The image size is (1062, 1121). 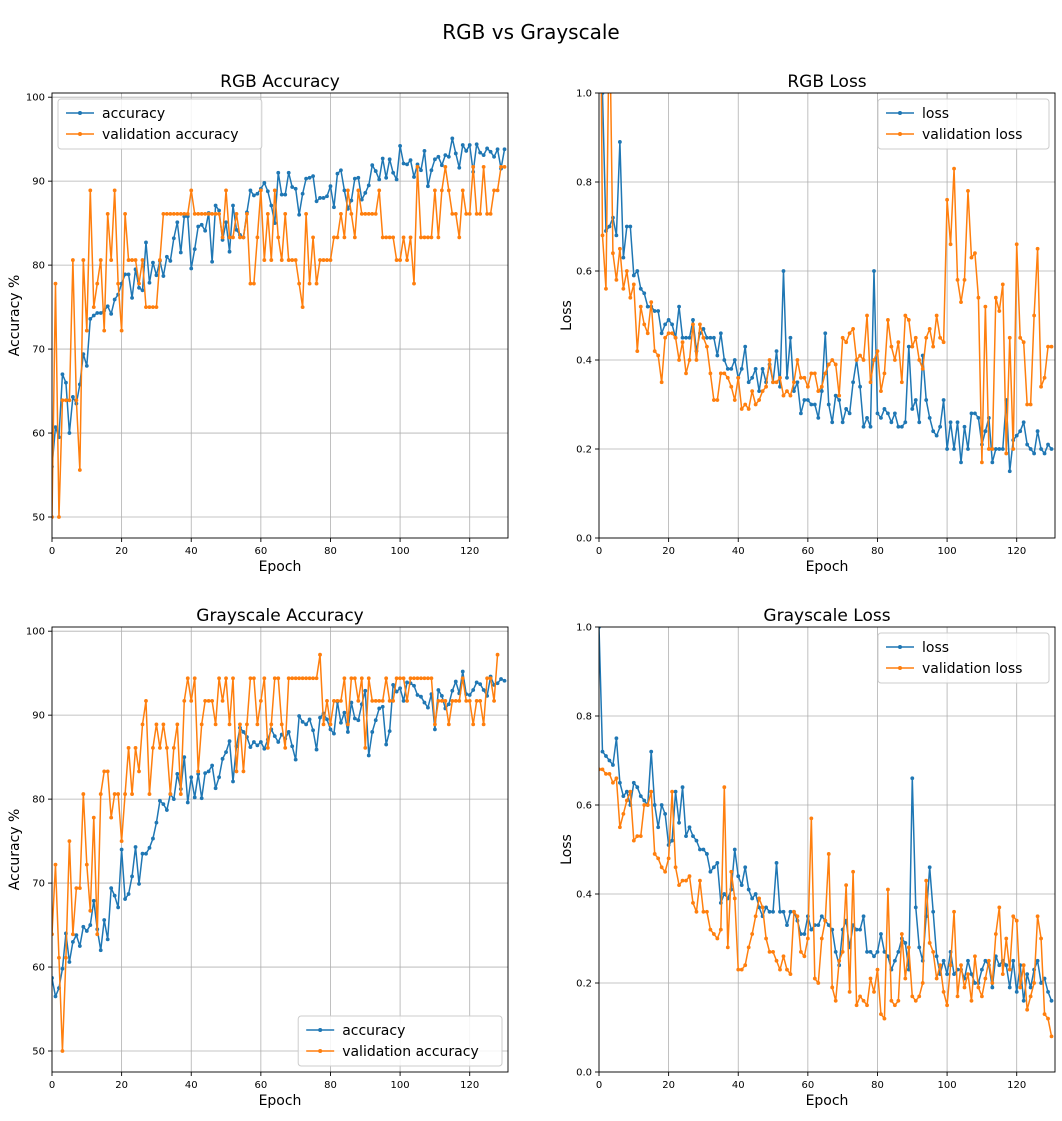 I want to click on series-train, so click(x=279, y=834).